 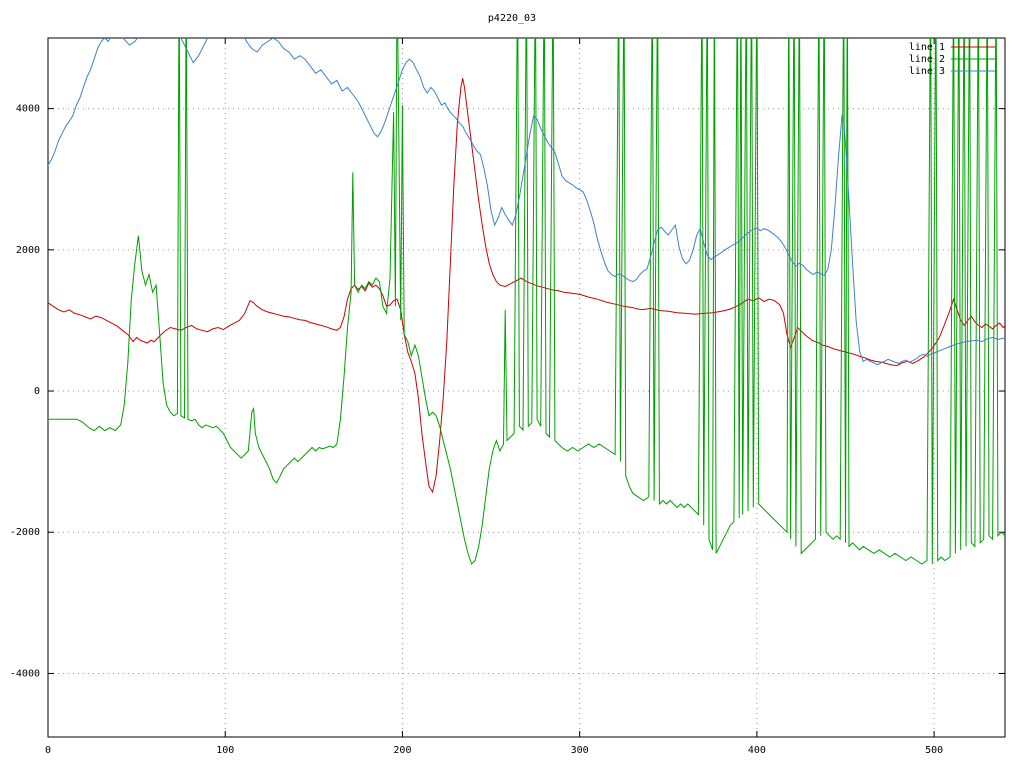 What do you see at coordinates (48, 750) in the screenshot?
I see `x-tick-label: 0` at bounding box center [48, 750].